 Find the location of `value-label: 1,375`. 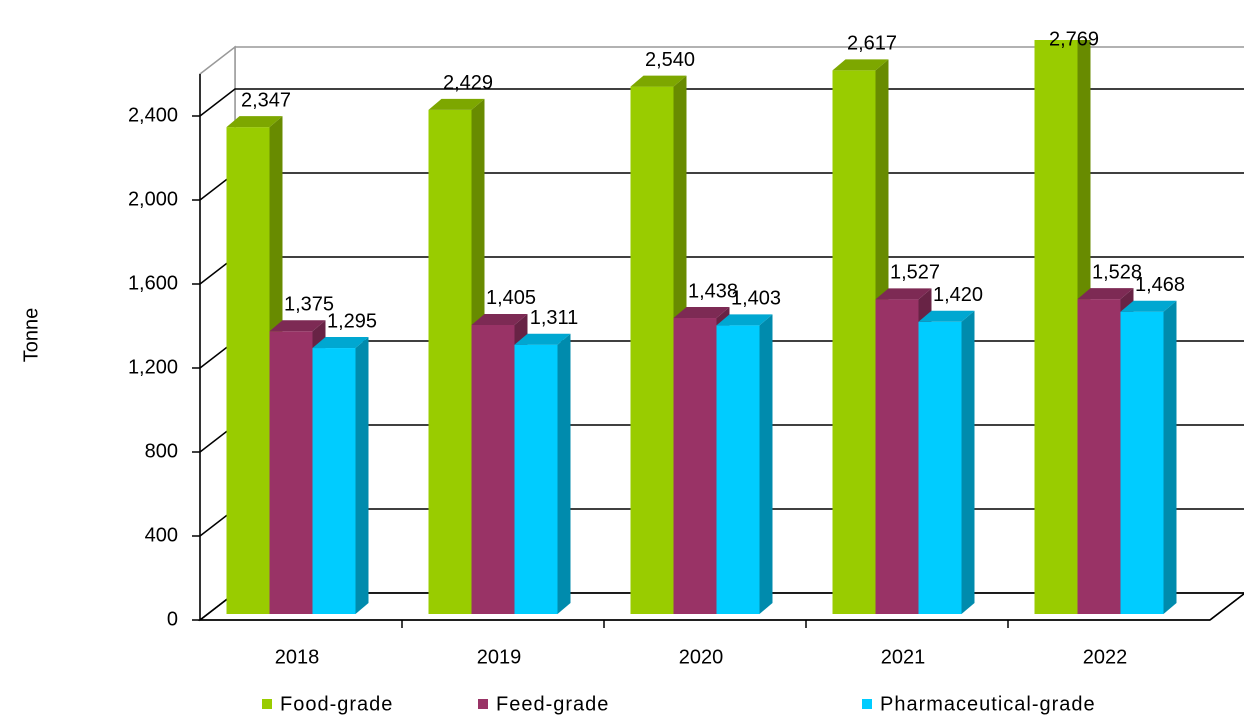

value-label: 1,375 is located at coordinates (309, 305).